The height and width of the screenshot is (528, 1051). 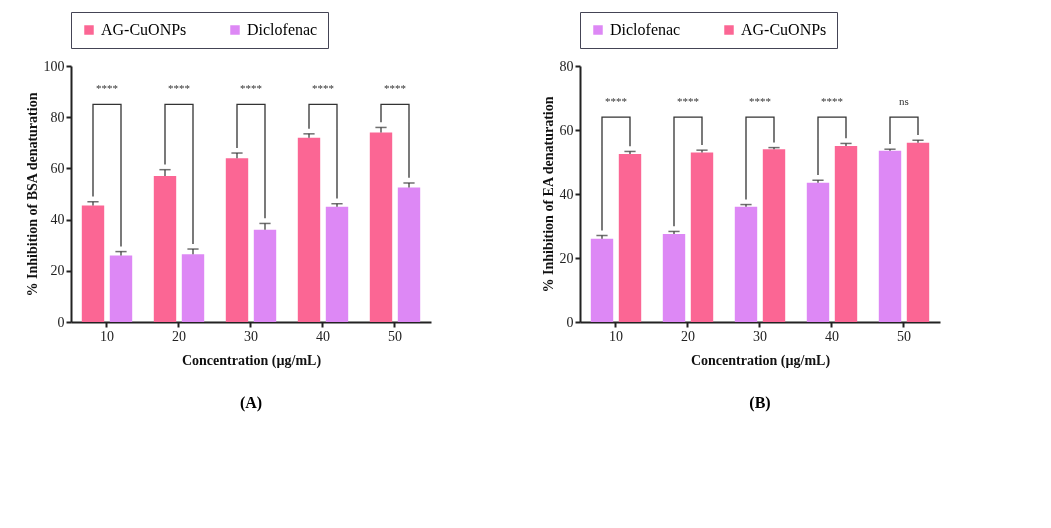 I want to click on text: (B), so click(x=760, y=403).